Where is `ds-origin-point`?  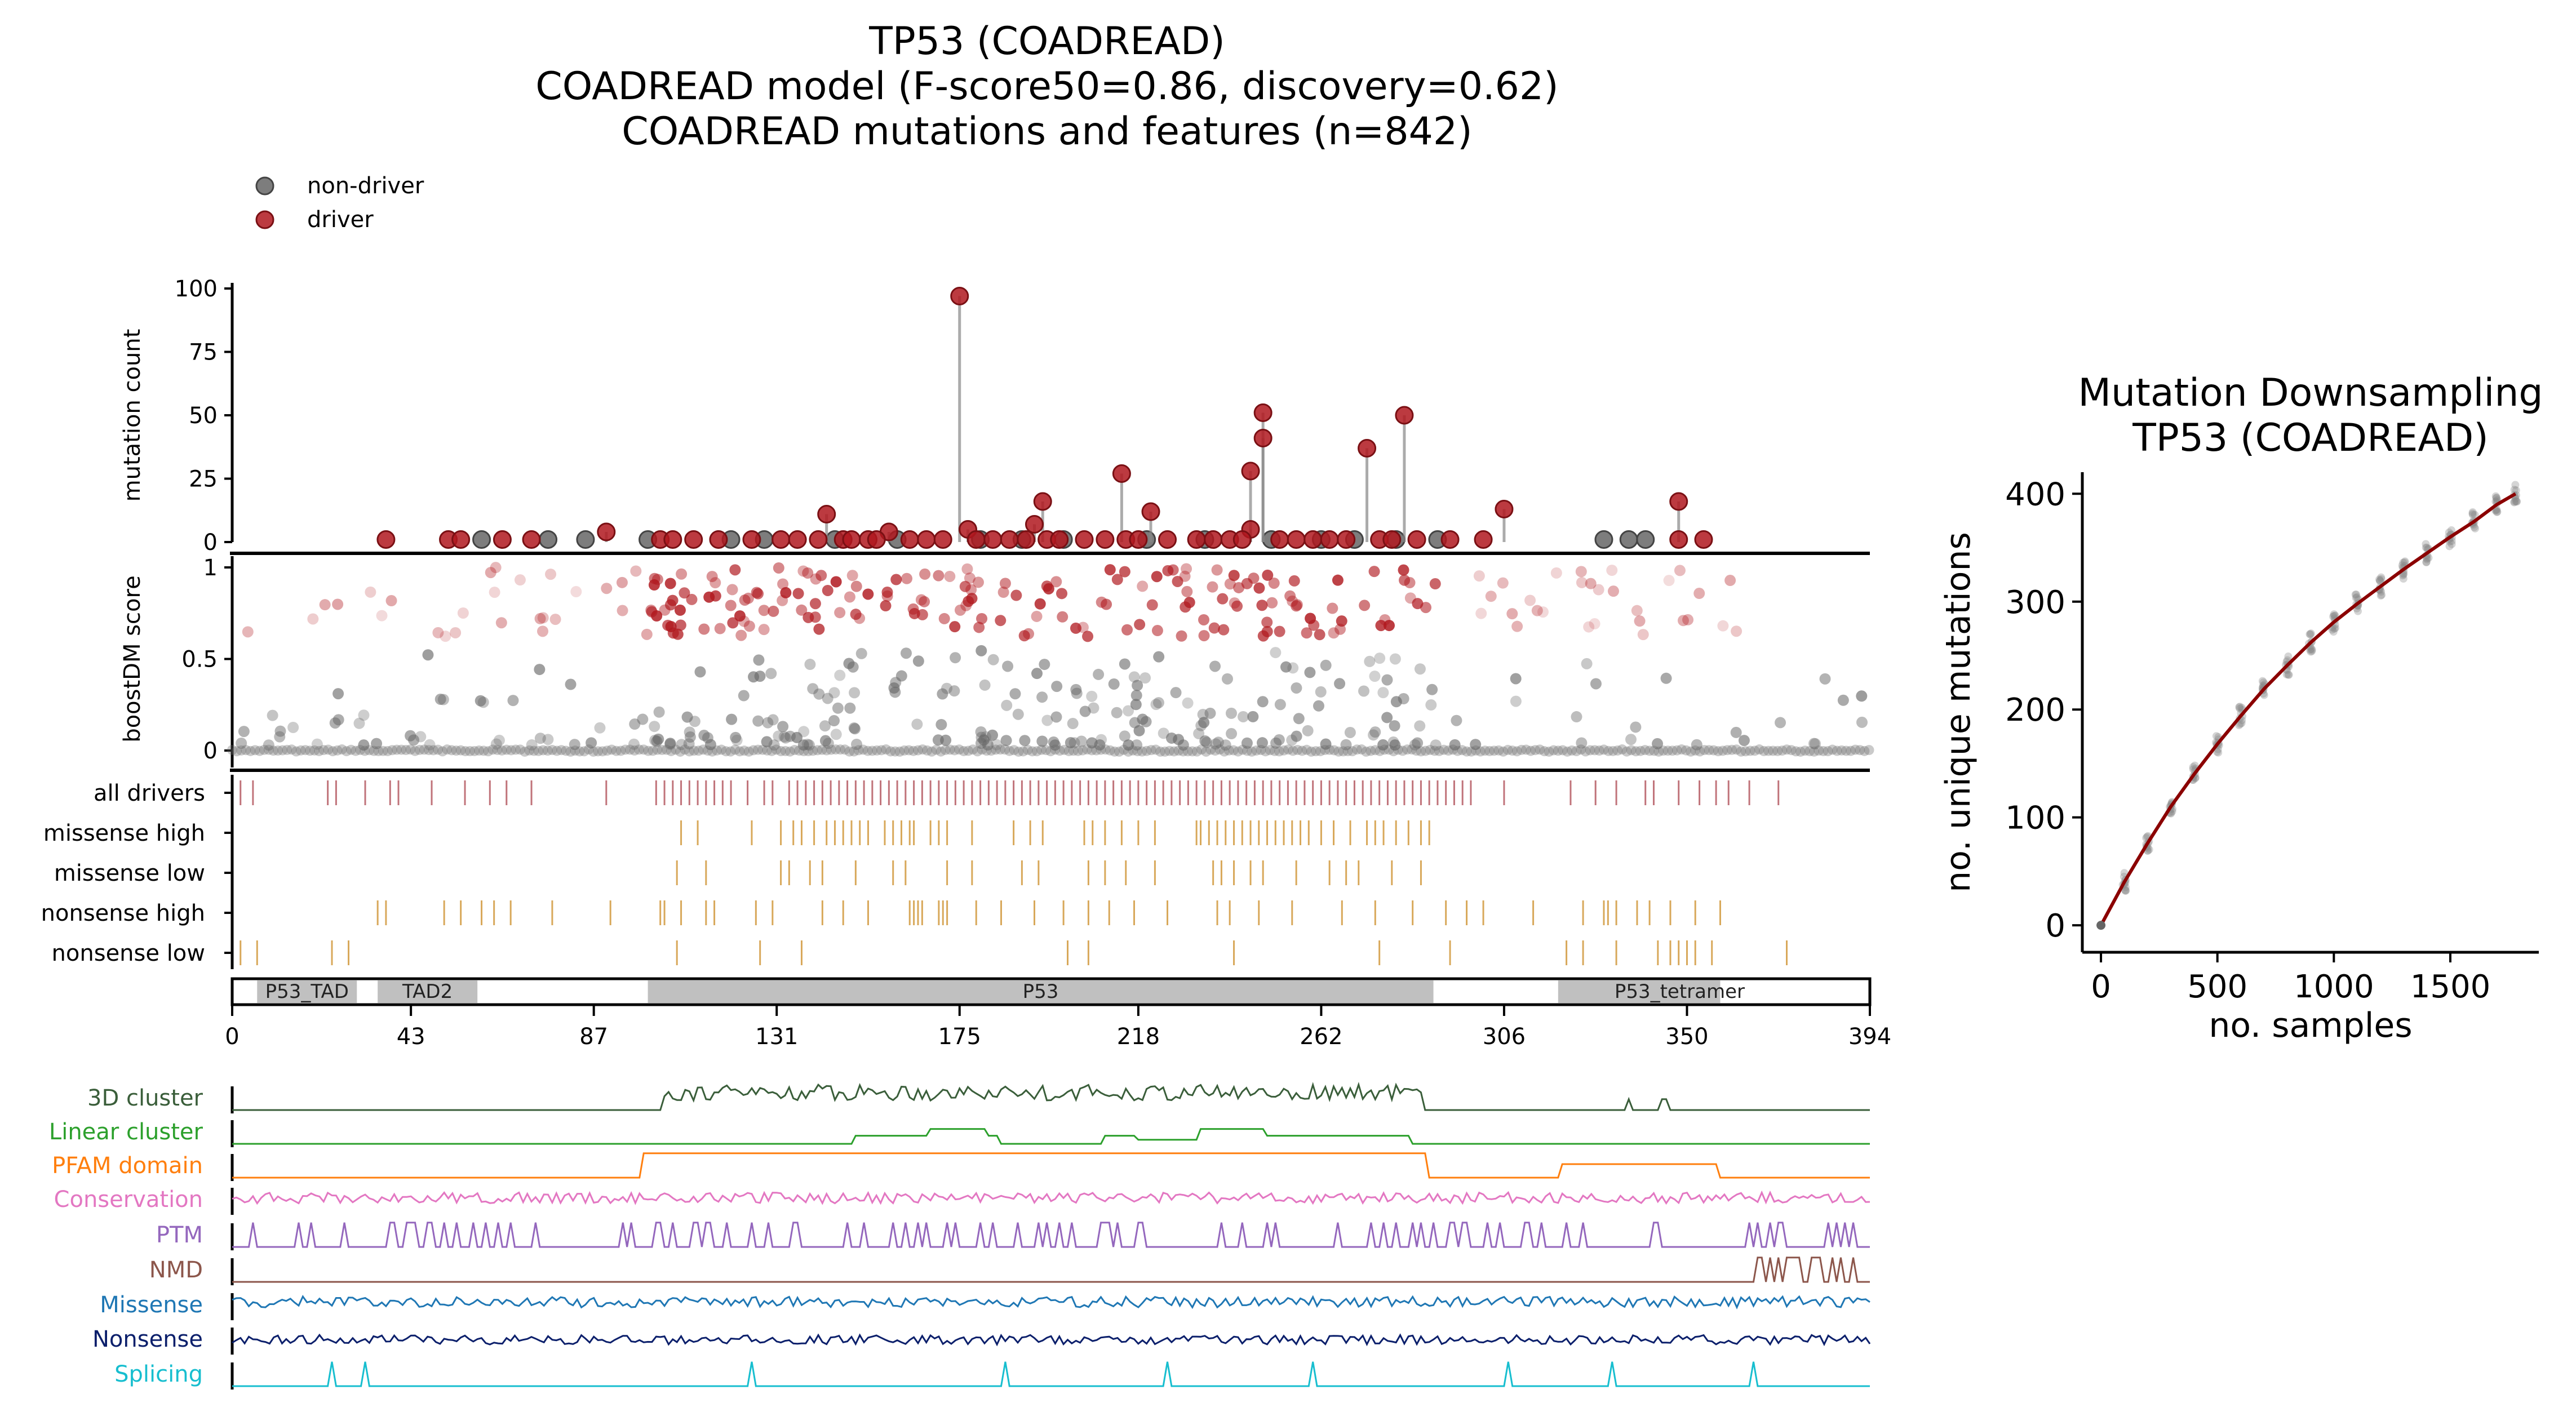
ds-origin-point is located at coordinates (2101, 925).